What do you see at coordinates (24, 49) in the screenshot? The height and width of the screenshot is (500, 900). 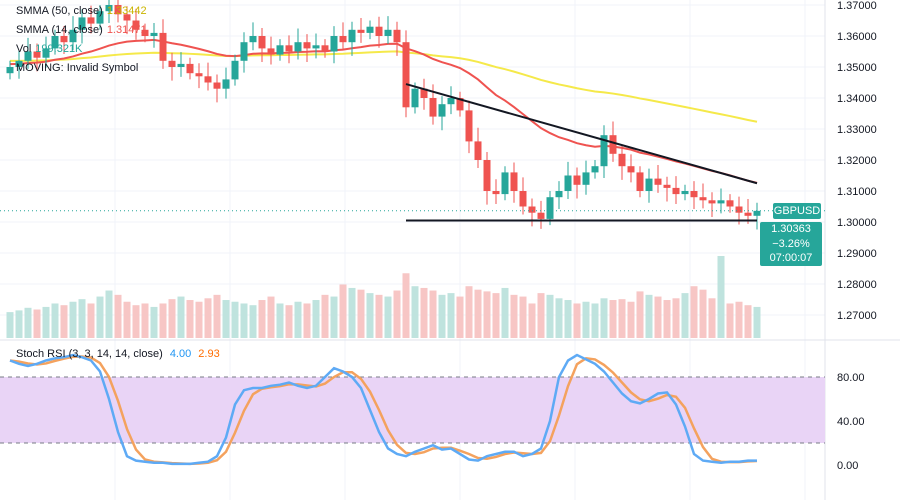 I see `vol-label: Vol` at bounding box center [24, 49].